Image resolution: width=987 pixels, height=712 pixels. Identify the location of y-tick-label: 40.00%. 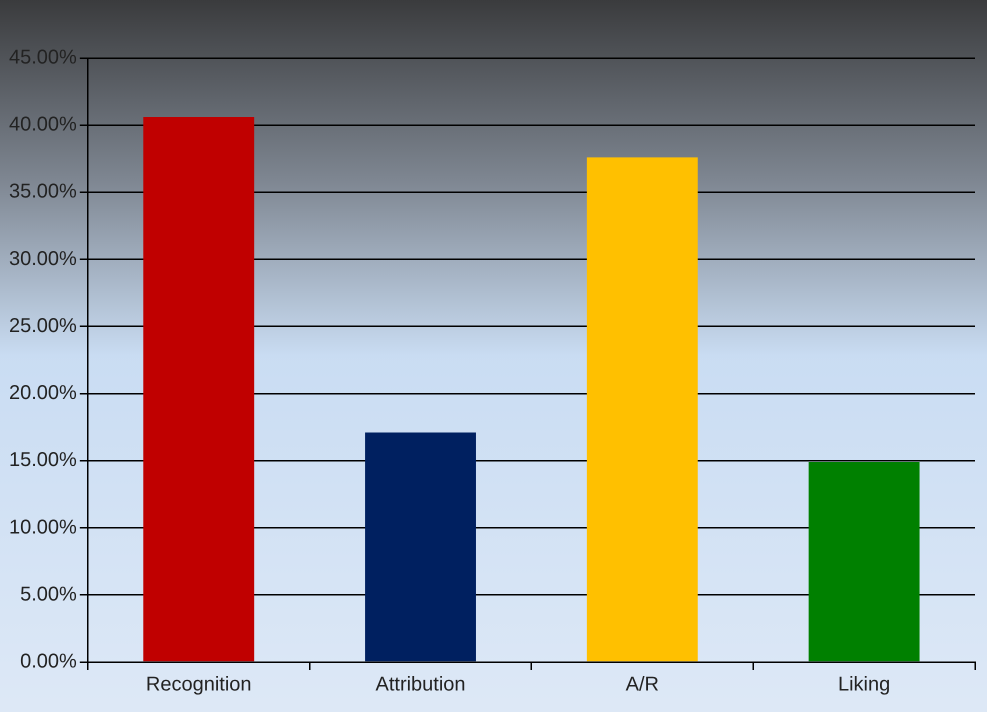
(43, 125).